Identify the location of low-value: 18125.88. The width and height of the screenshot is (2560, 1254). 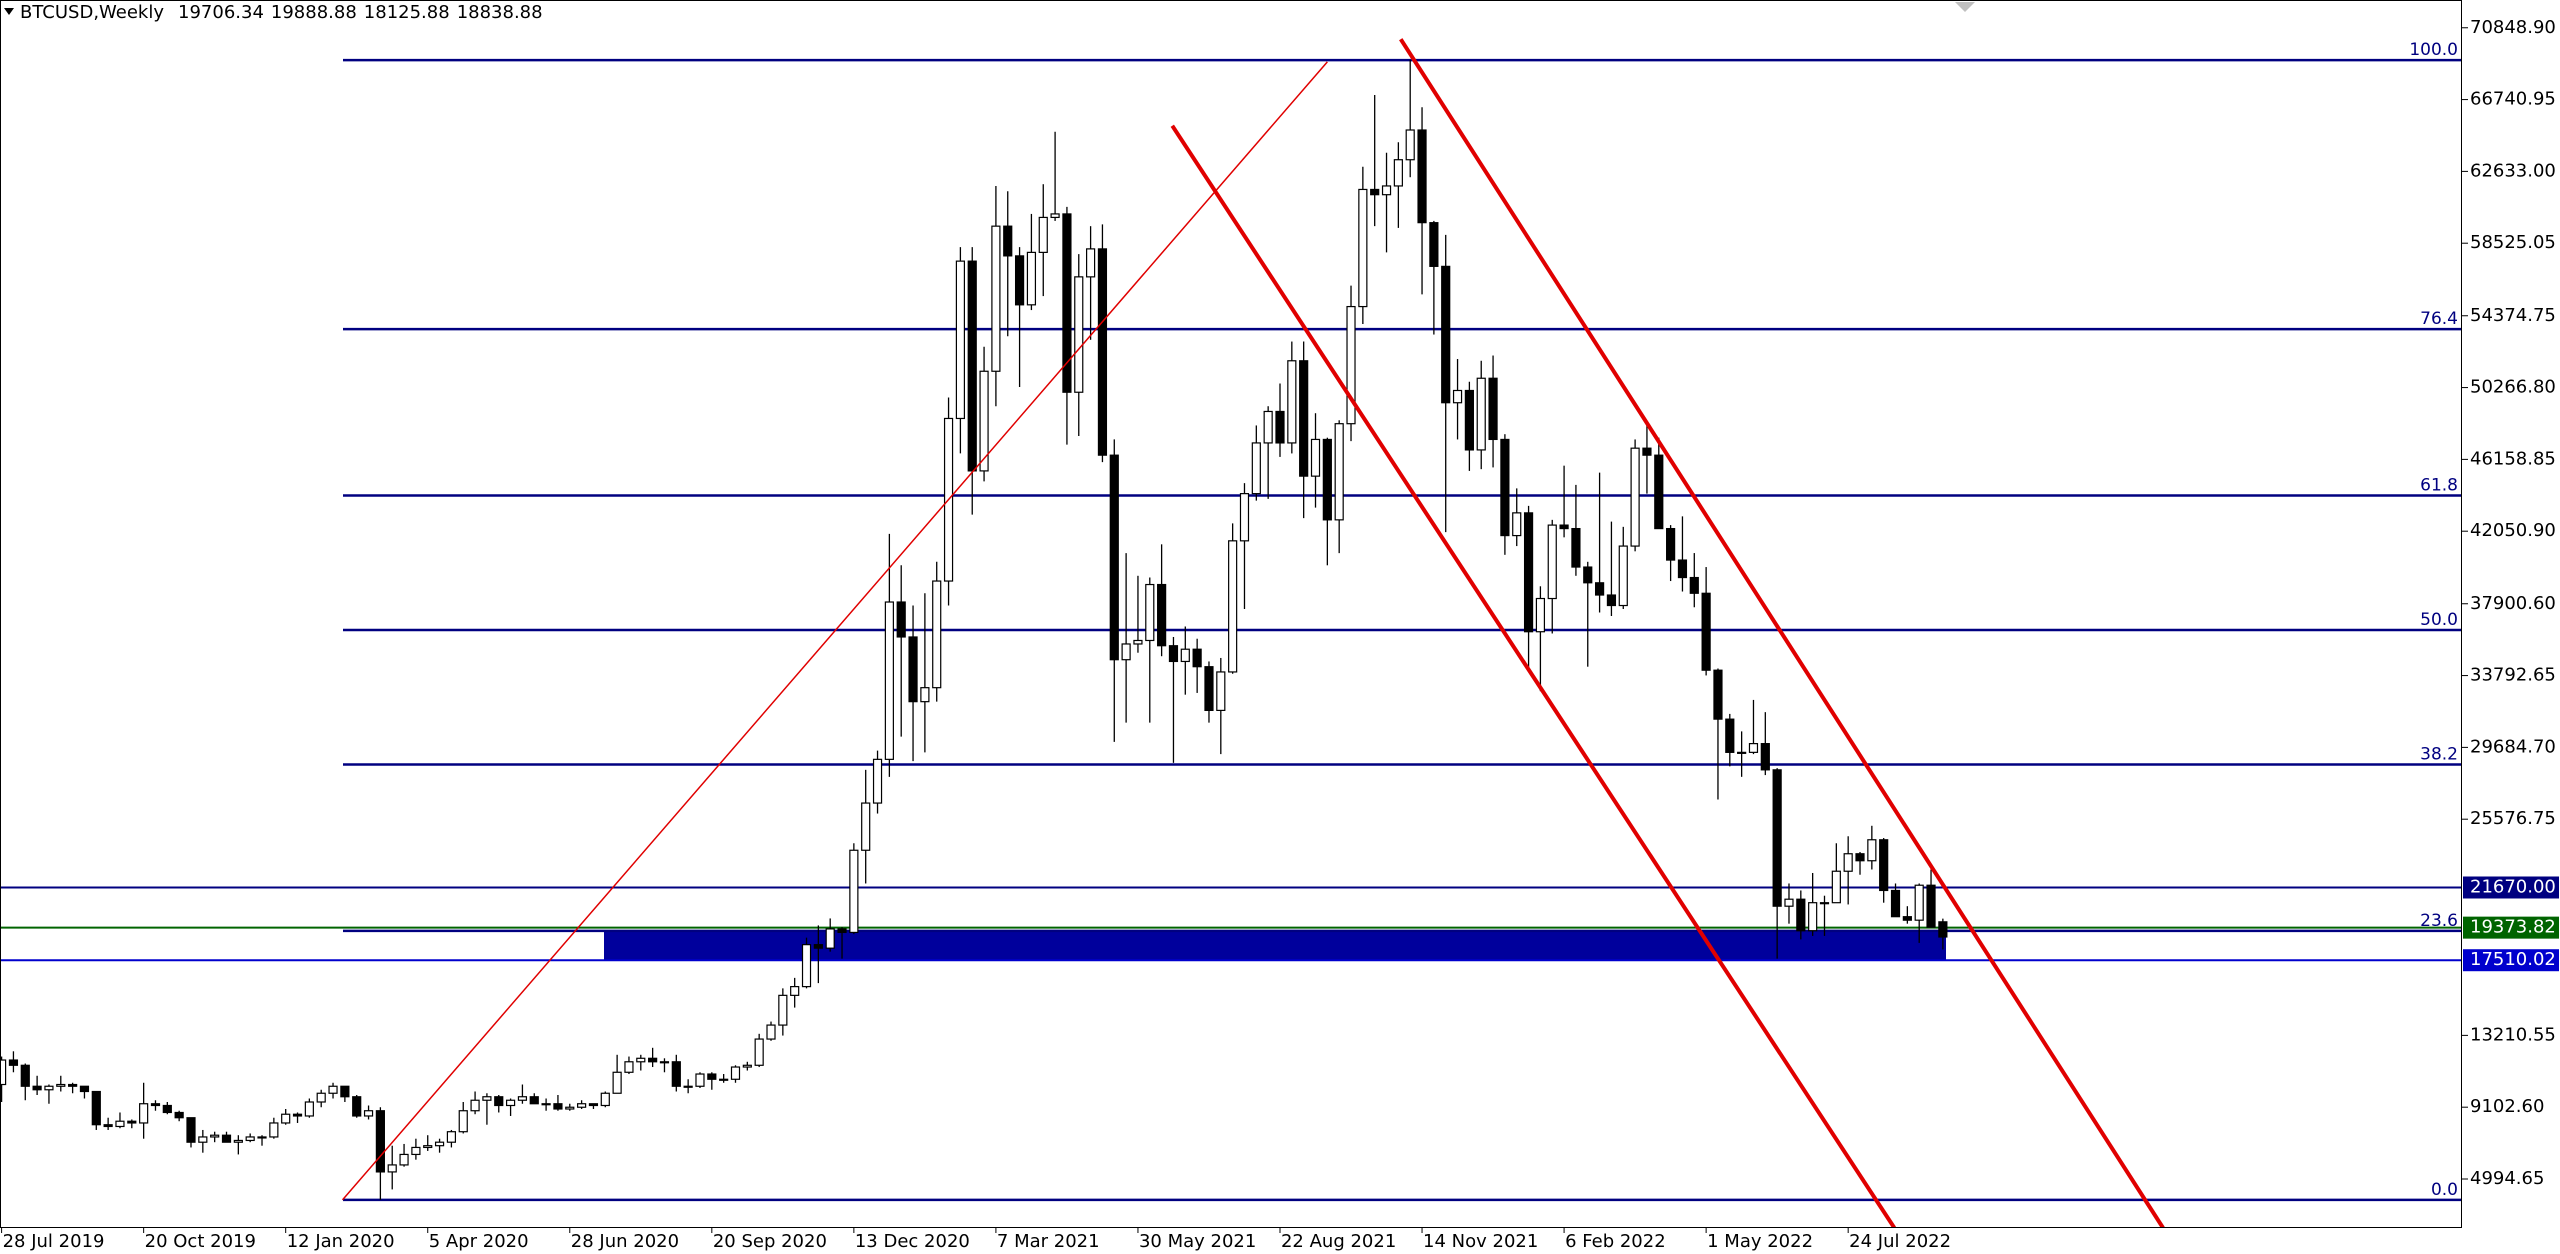
(407, 12).